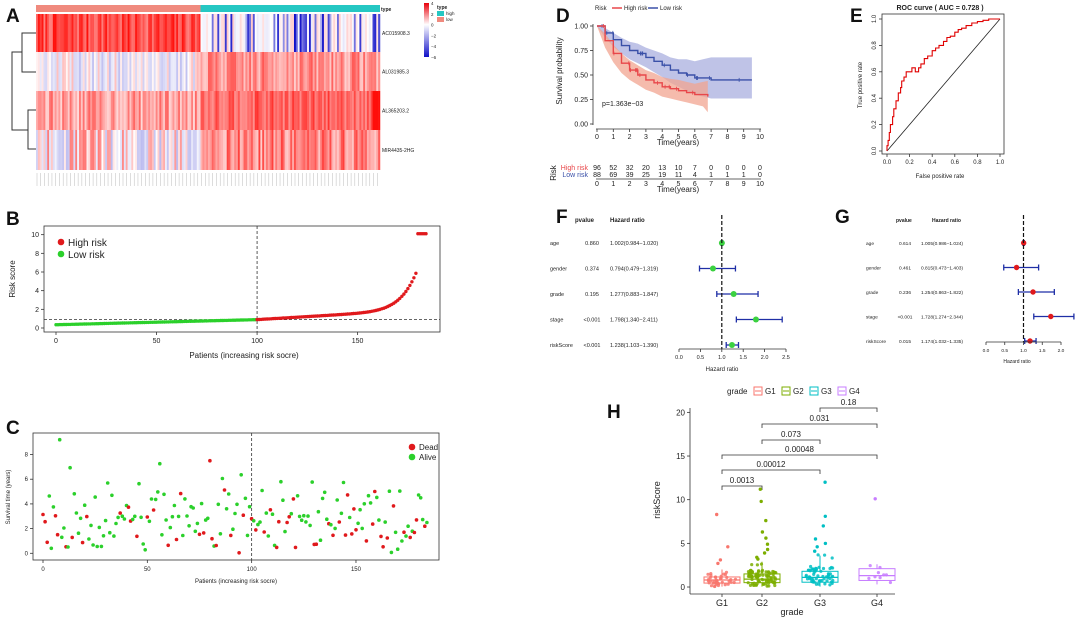  What do you see at coordinates (13, 219) in the screenshot?
I see `panel-label-b: B` at bounding box center [13, 219].